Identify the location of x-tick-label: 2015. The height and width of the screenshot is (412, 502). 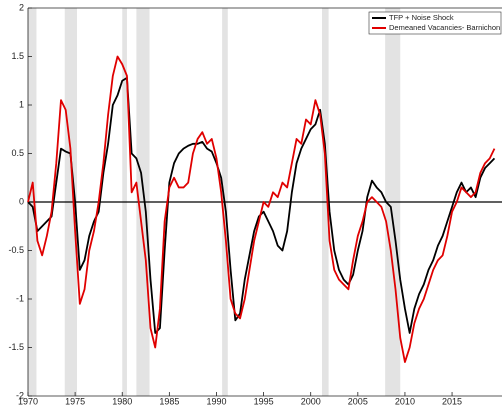
(452, 401).